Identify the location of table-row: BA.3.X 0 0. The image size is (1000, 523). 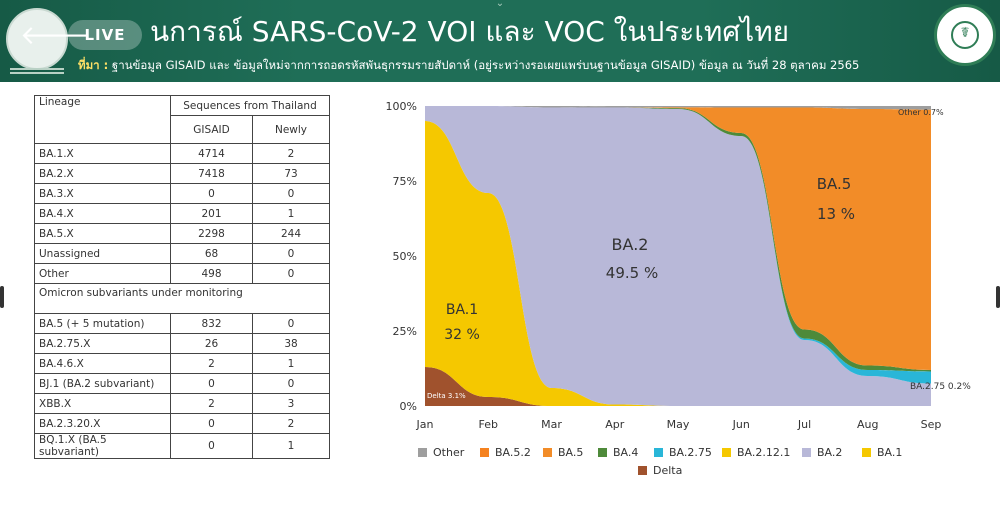
(182, 193).